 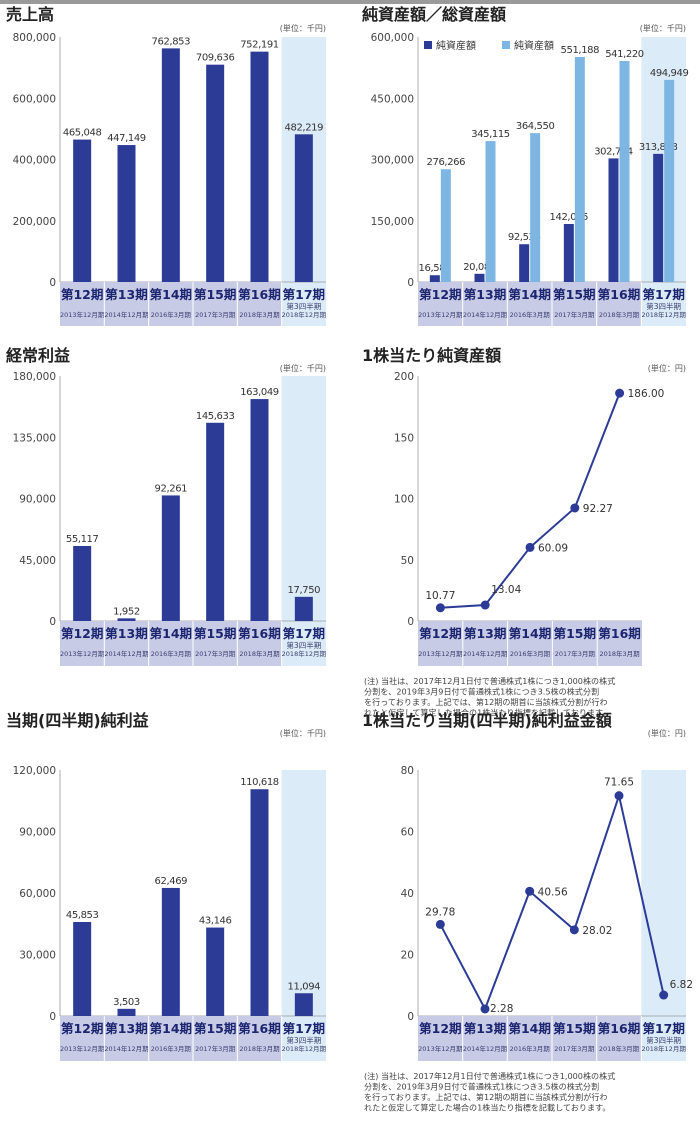 I want to click on data-label: 1,952, so click(x=126, y=611).